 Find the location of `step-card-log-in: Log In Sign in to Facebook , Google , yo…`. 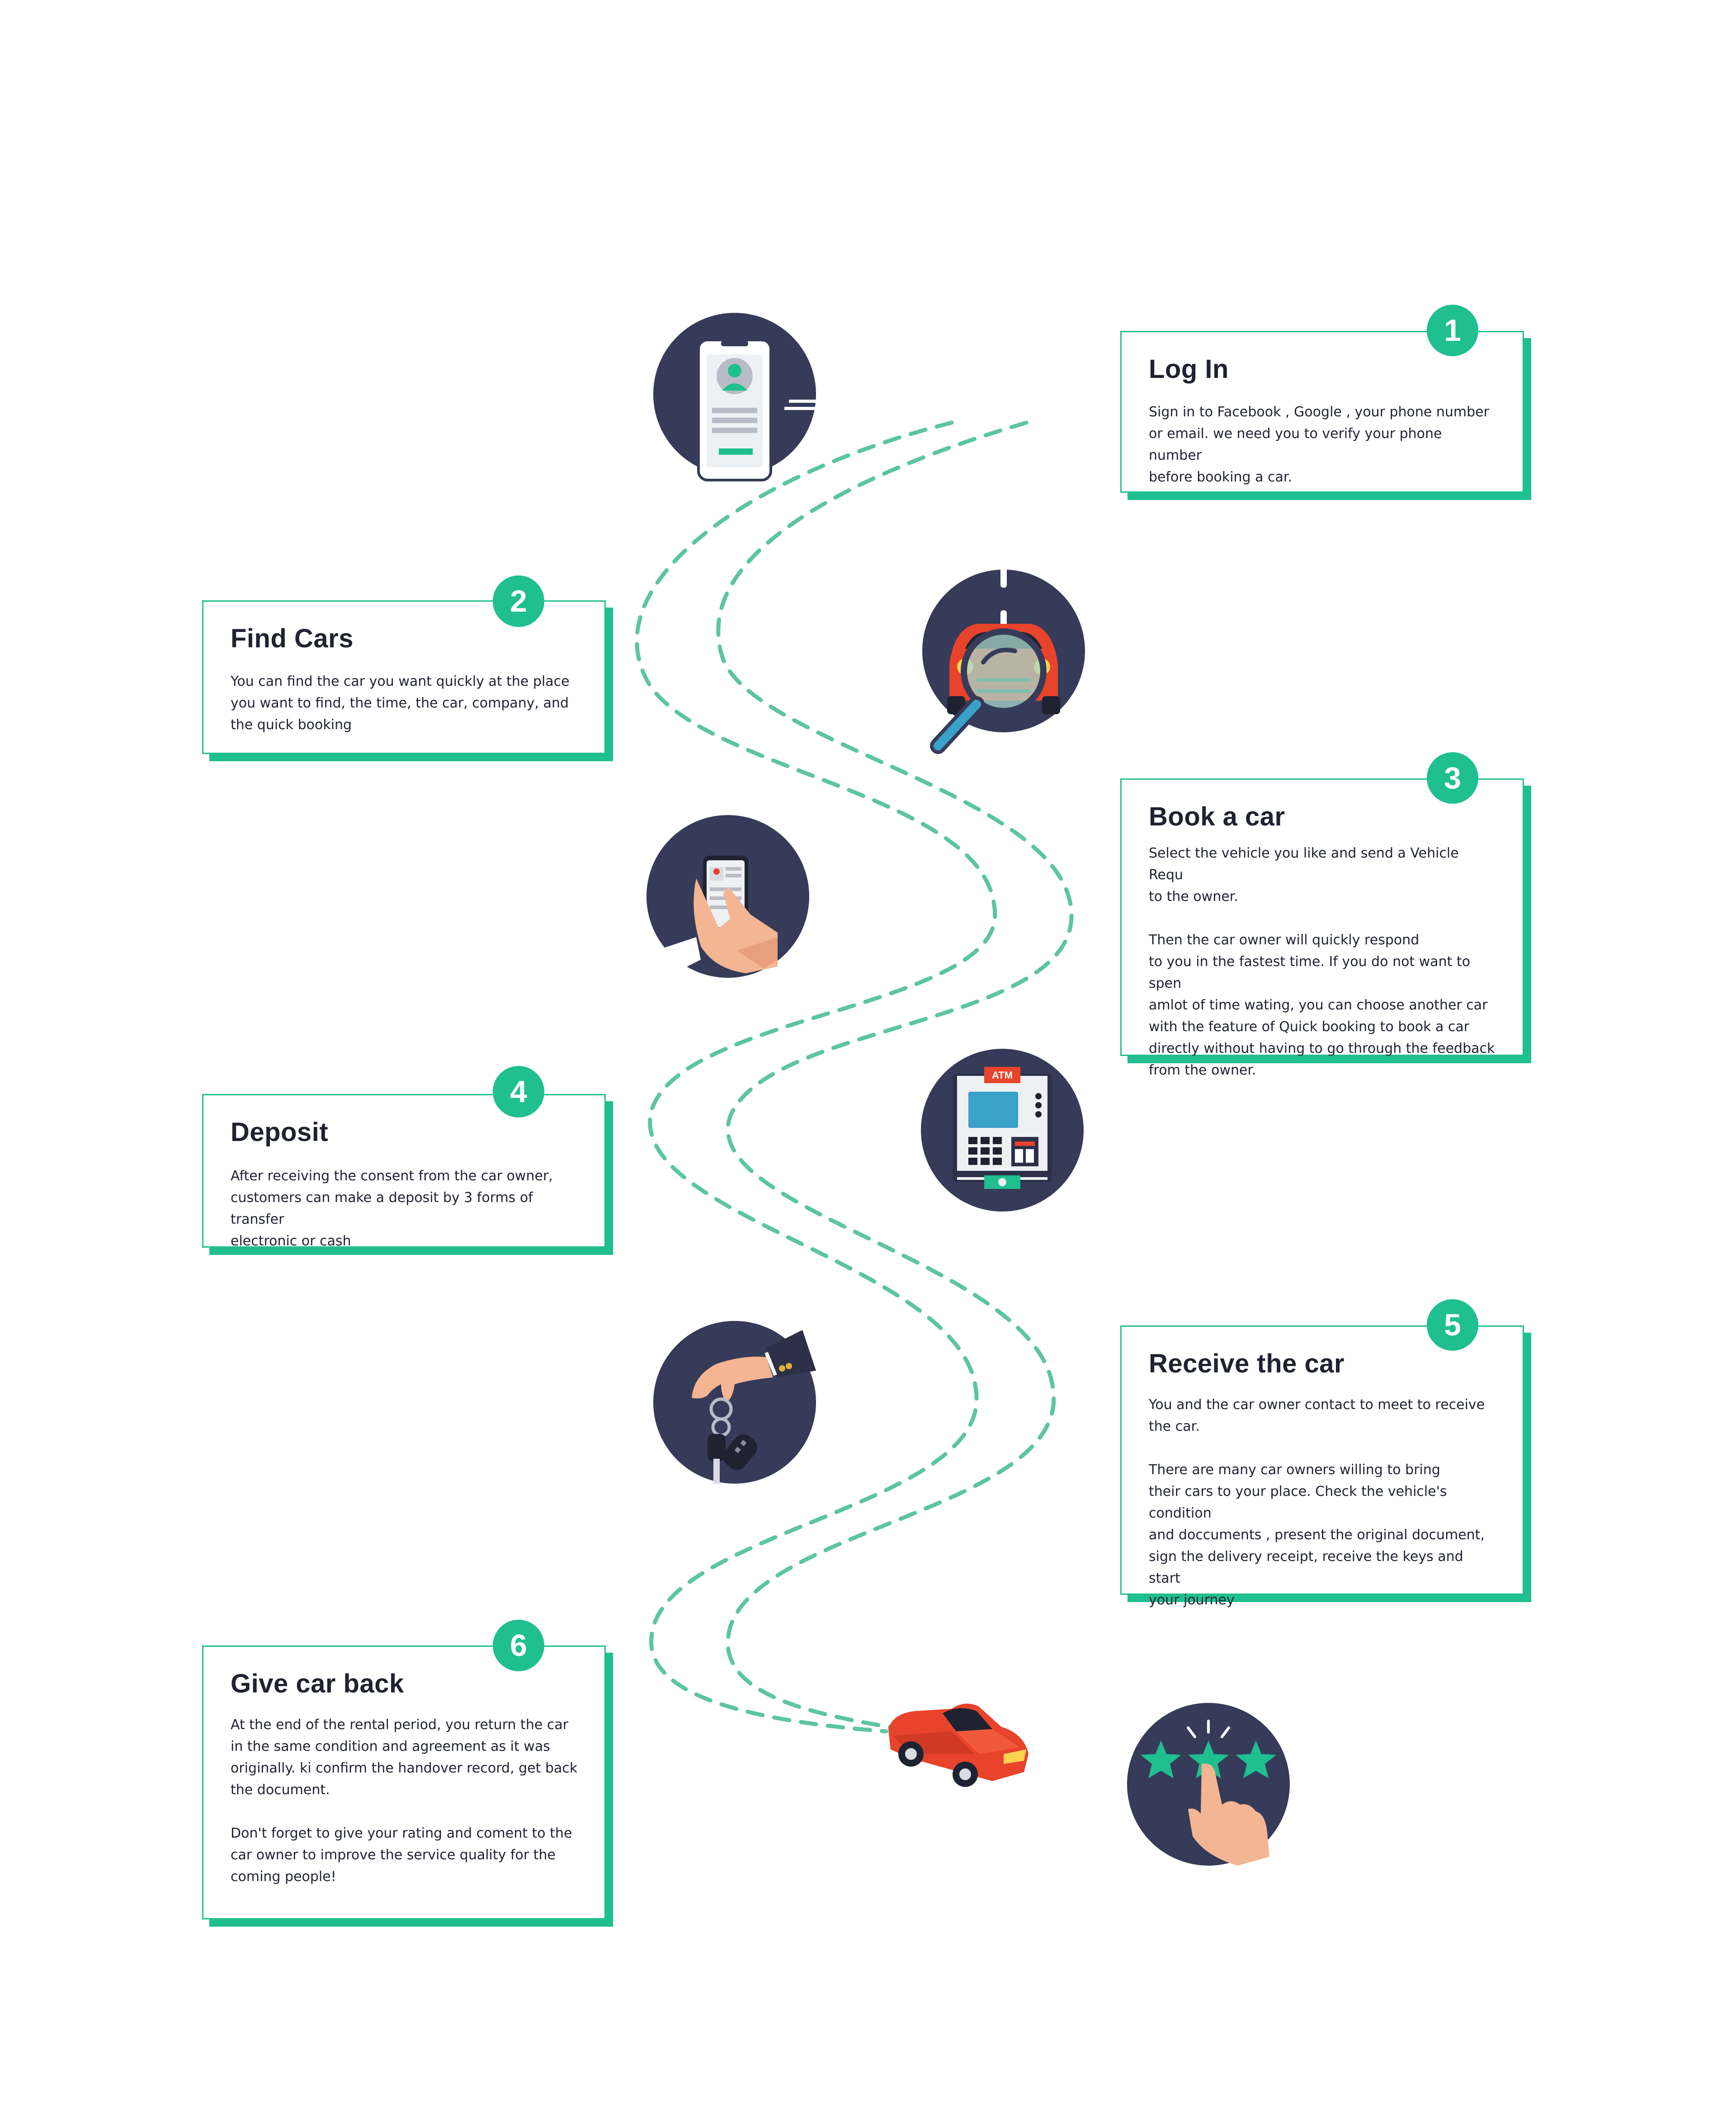

step-card-log-in: Log In Sign in to Facebook , Google , yo… is located at coordinates (1322, 412).